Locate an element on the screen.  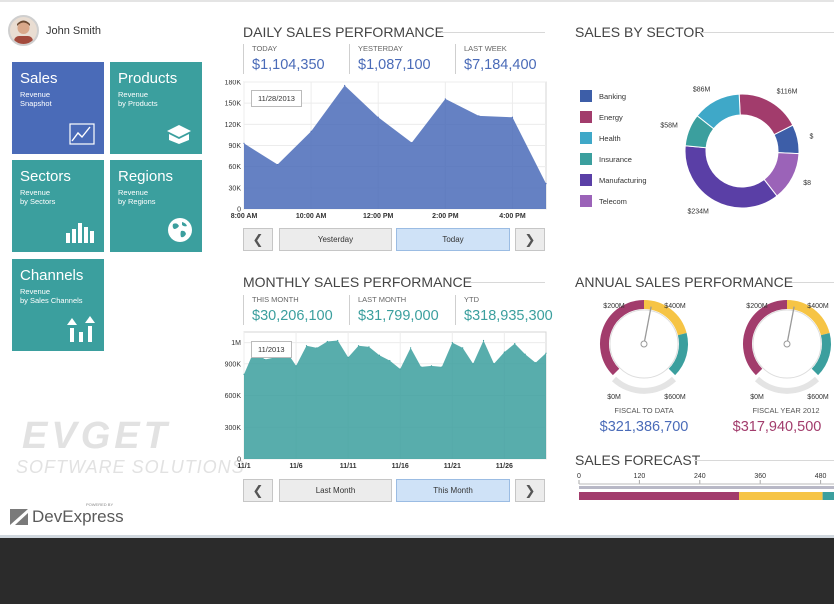
donut-label: $234M is located at coordinates (698, 212).